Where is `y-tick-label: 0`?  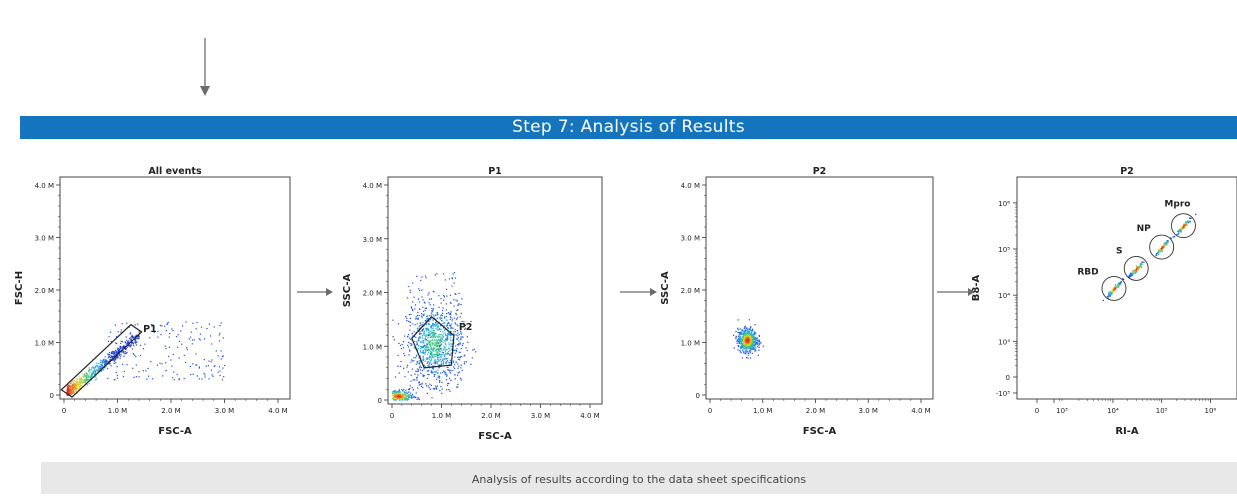
y-tick-label: 0 is located at coordinates (698, 396).